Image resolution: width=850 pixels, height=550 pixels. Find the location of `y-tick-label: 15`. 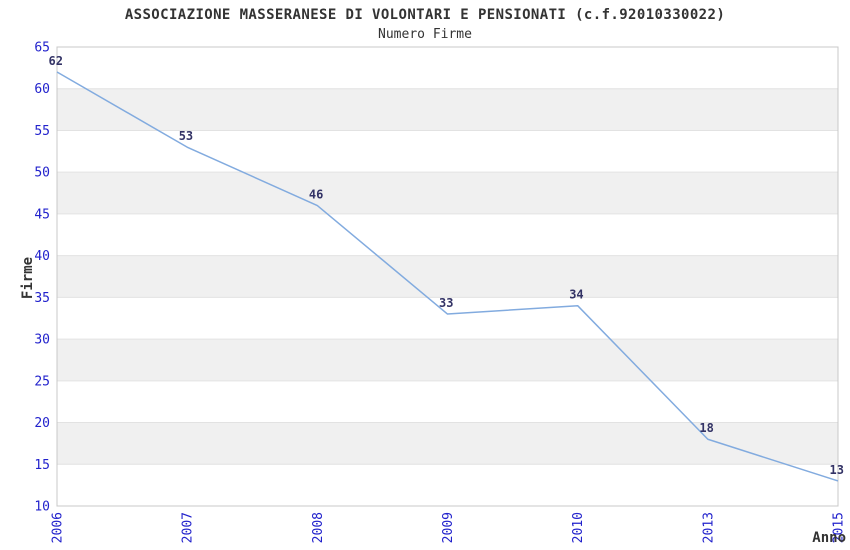

y-tick-label: 15 is located at coordinates (42, 465).